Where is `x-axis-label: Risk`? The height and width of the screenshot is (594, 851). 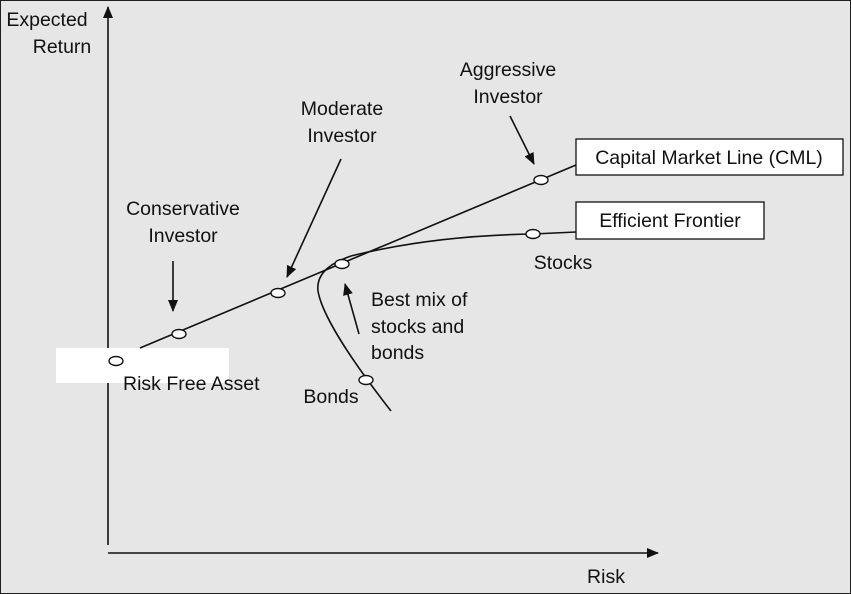 x-axis-label: Risk is located at coordinates (606, 577).